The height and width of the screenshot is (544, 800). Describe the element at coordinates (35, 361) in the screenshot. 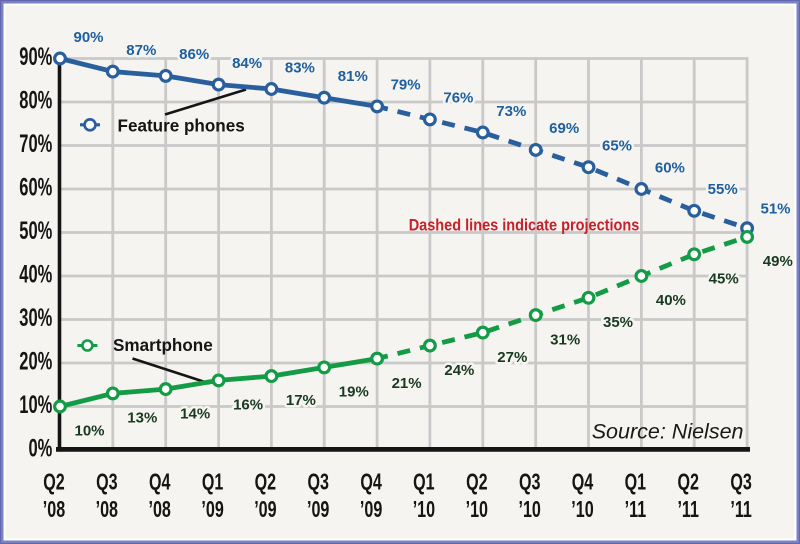

I see `svg-text: 20%` at that location.